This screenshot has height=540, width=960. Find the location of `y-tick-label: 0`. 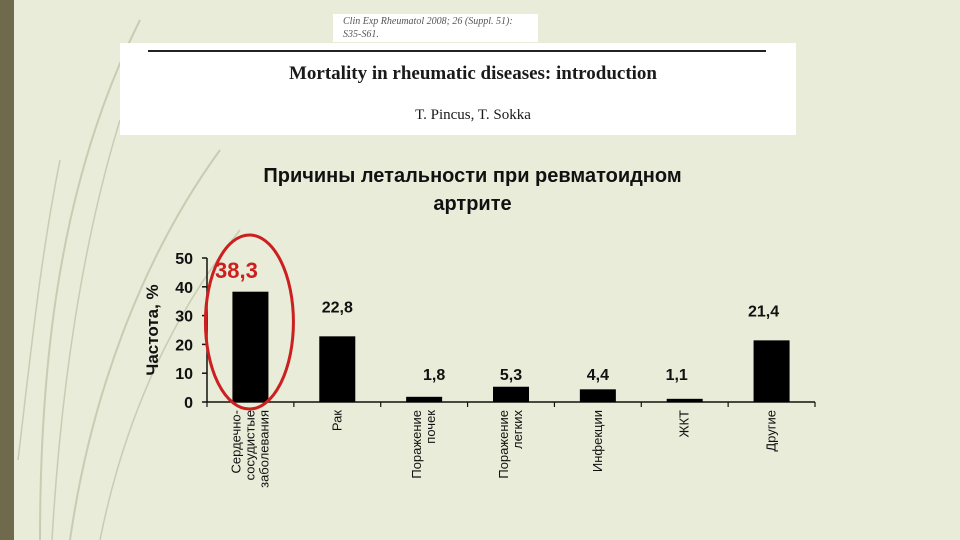

y-tick-label: 0 is located at coordinates (188, 403).